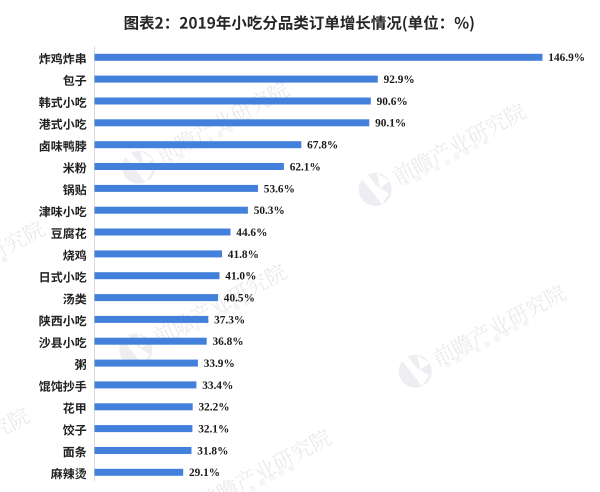 The height and width of the screenshot is (492, 600). I want to click on svg-text: 41.8%, so click(243, 255).